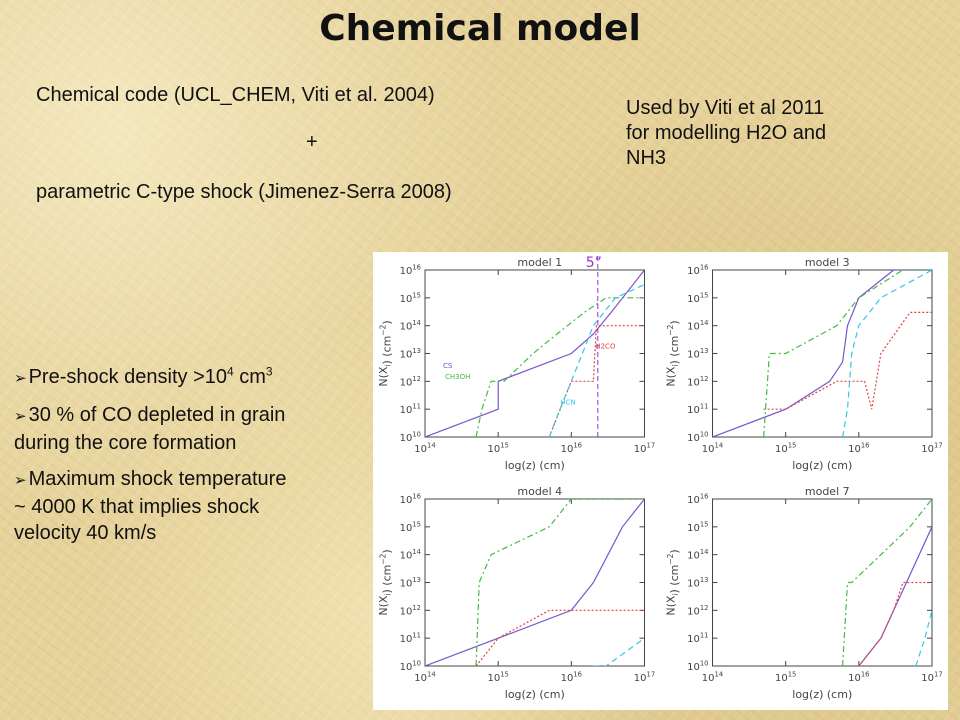 The width and height of the screenshot is (960, 720). I want to click on bullet-text: velocity 40 km/s, so click(85, 533).